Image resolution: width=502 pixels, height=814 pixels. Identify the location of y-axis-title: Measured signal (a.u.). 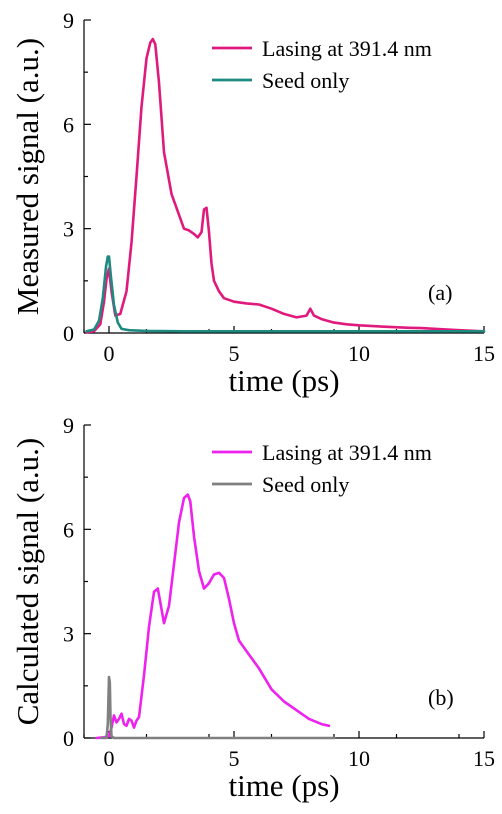
(27, 176).